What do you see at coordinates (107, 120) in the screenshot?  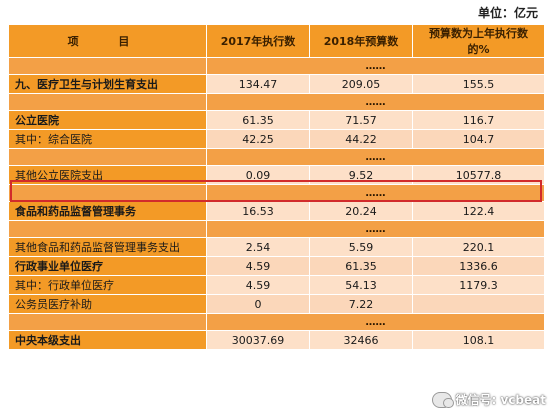 I see `row-name: 公立医院` at bounding box center [107, 120].